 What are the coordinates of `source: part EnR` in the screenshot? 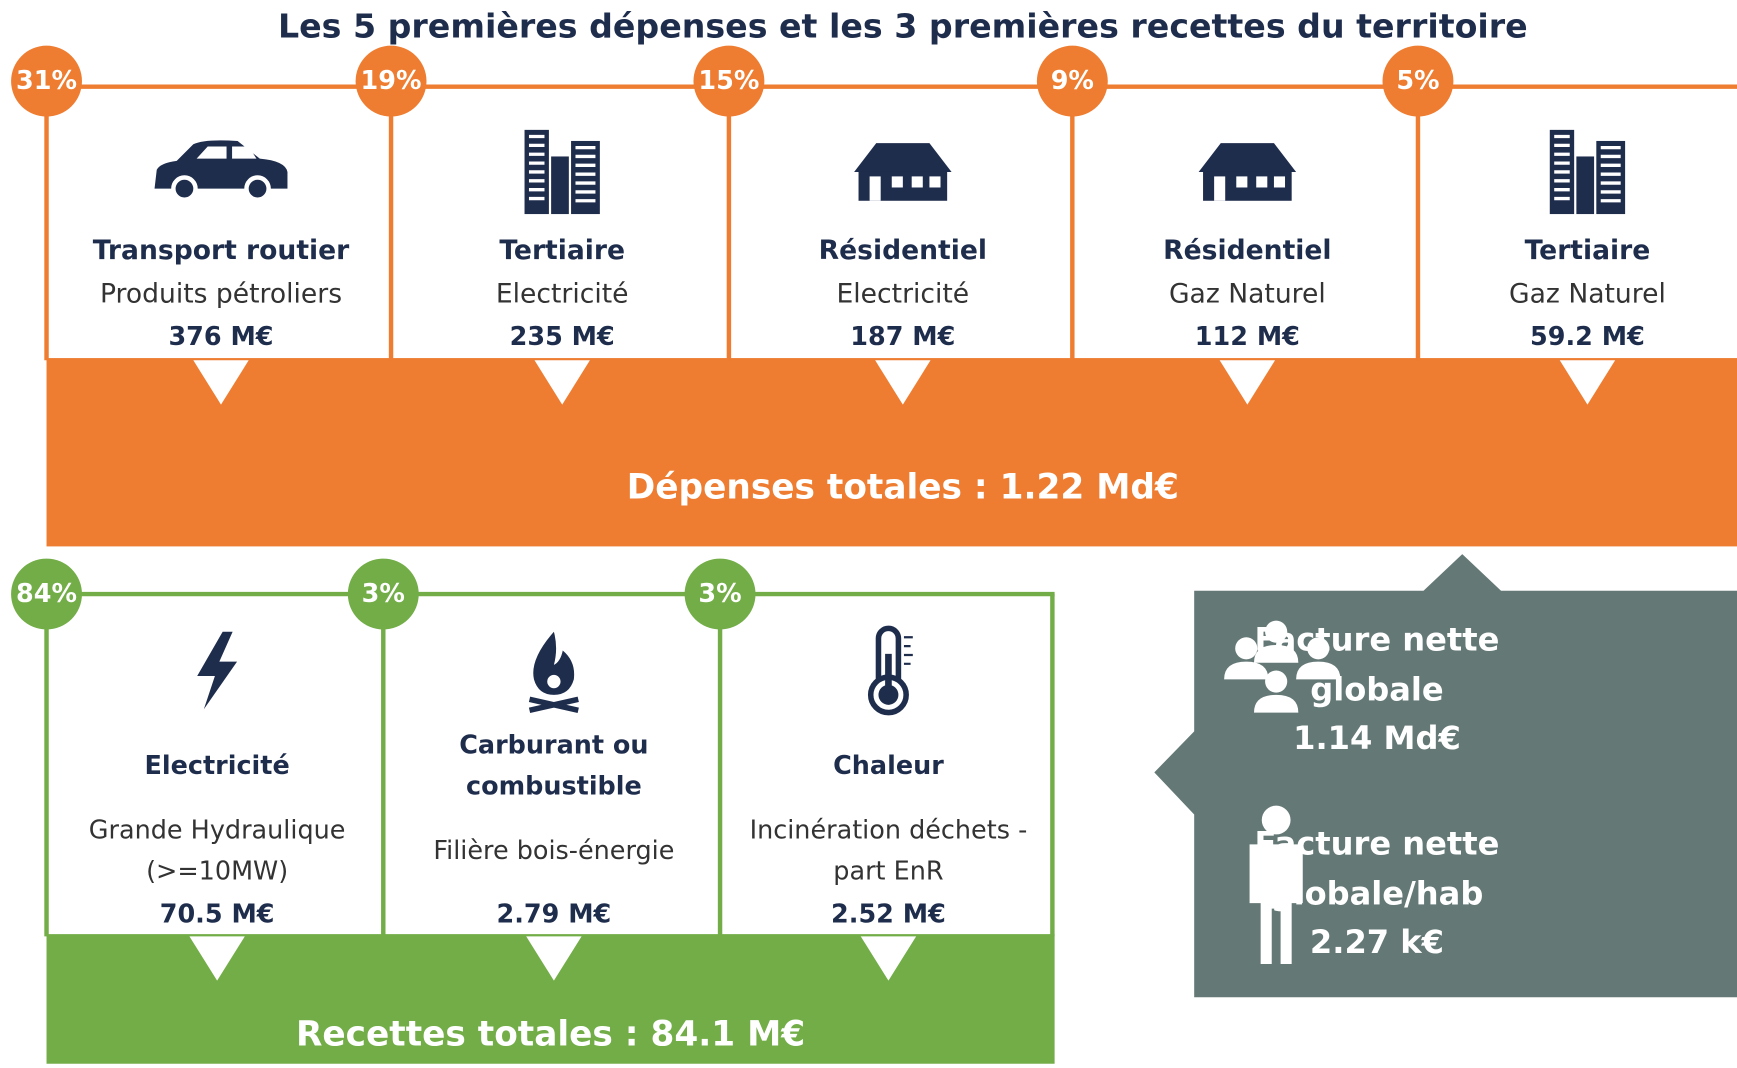 It's located at (888, 872).